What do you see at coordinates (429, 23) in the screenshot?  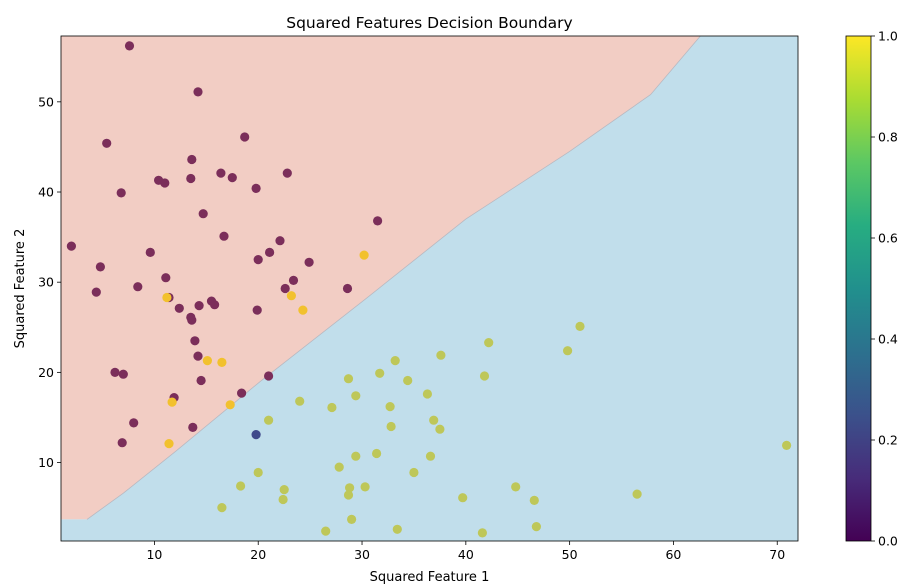 I see `chart-title: Squared Features Decision Boundary` at bounding box center [429, 23].